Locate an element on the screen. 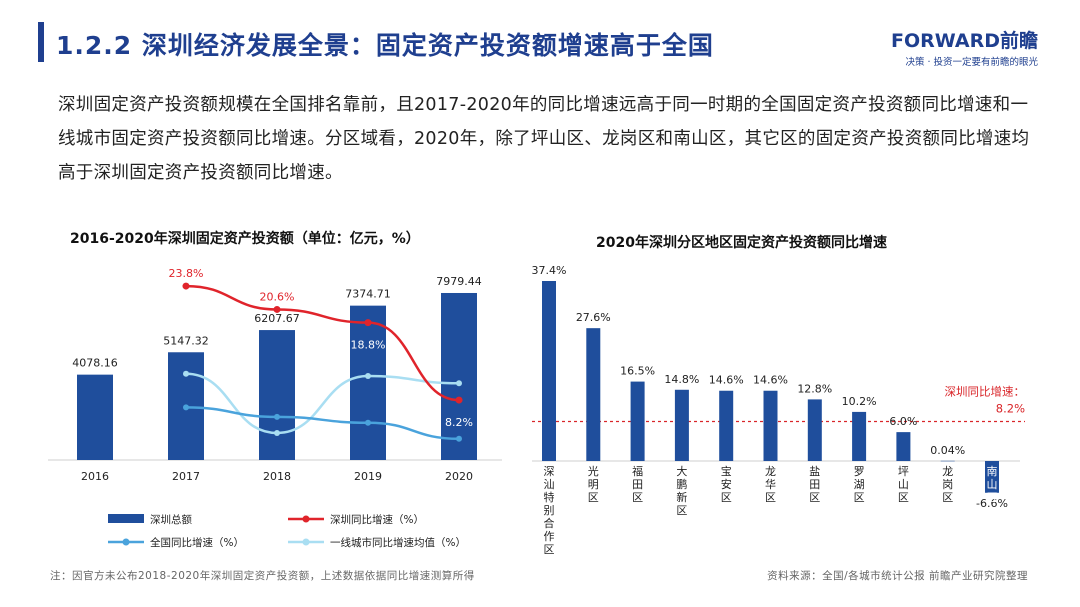 This screenshot has width=1080, height=607. district-value-label: 0.04% is located at coordinates (947, 450).